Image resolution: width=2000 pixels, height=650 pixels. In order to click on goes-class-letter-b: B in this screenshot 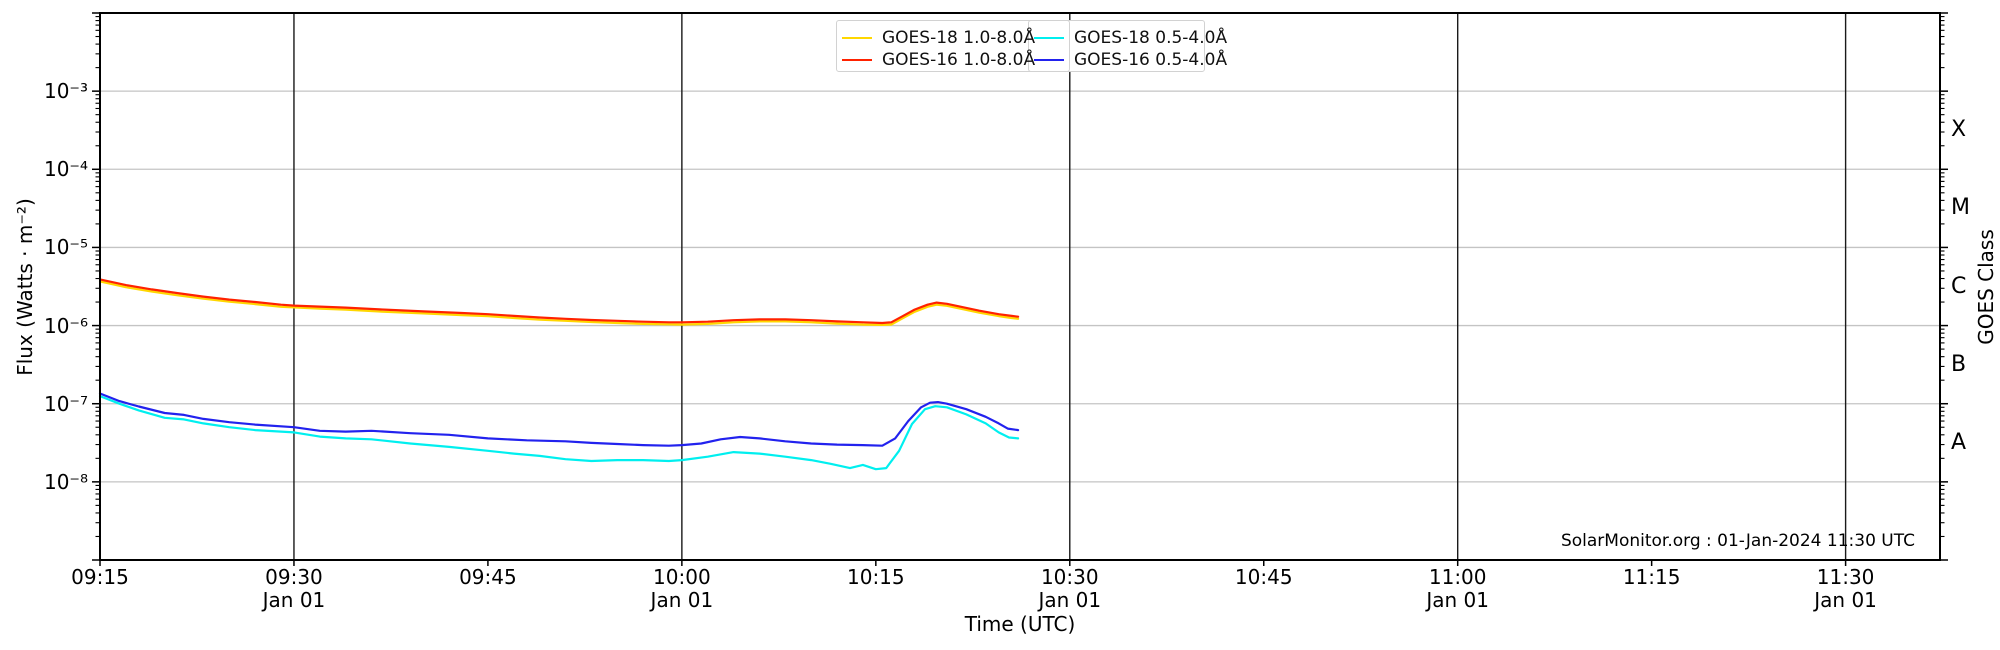, I will do `click(1959, 364)`.